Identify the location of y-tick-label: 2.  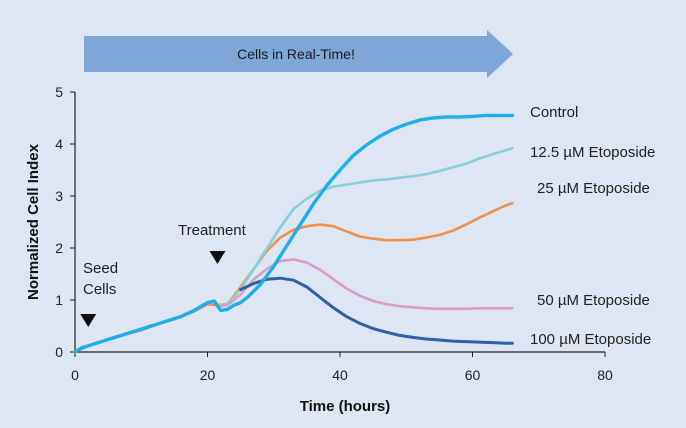
(59, 248).